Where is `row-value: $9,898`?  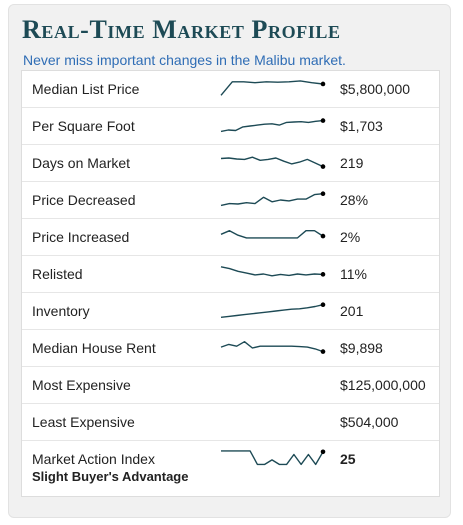 row-value: $9,898 is located at coordinates (361, 348).